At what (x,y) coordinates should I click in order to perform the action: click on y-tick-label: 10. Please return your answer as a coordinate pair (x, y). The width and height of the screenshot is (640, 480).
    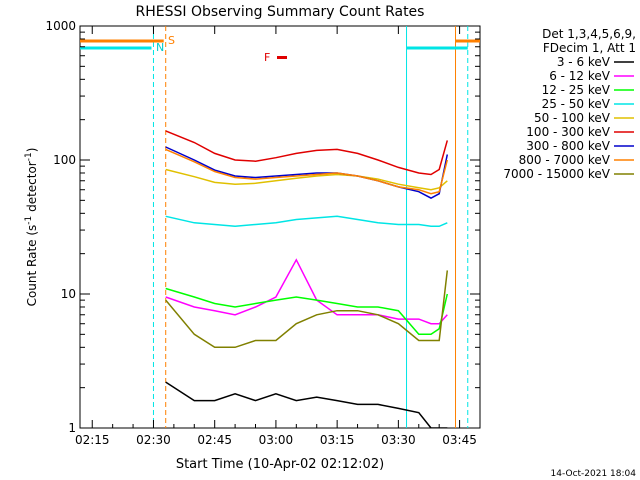
    Looking at the image, I should click on (68, 294).